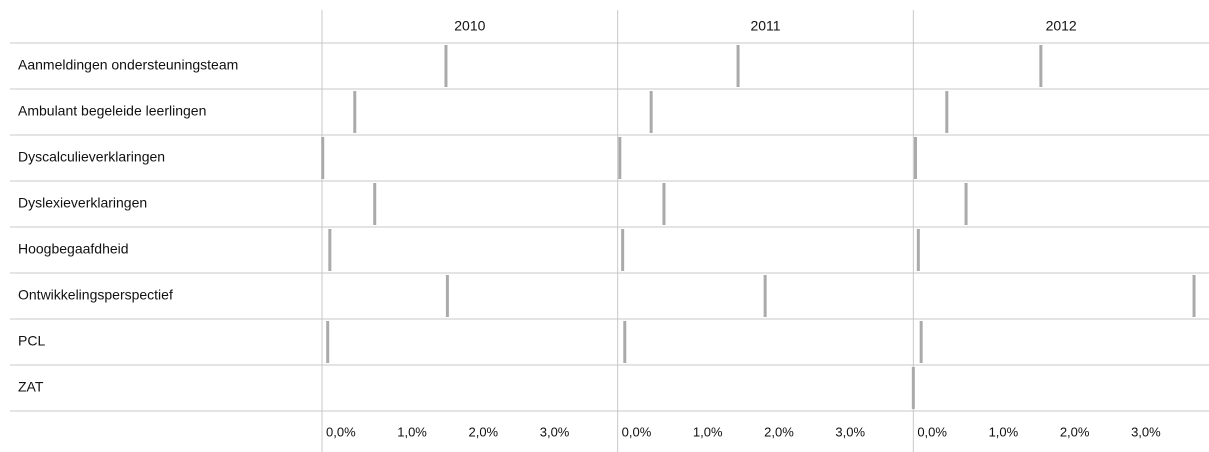  What do you see at coordinates (82, 203) in the screenshot?
I see `row-label: Dyslexieverklaringen` at bounding box center [82, 203].